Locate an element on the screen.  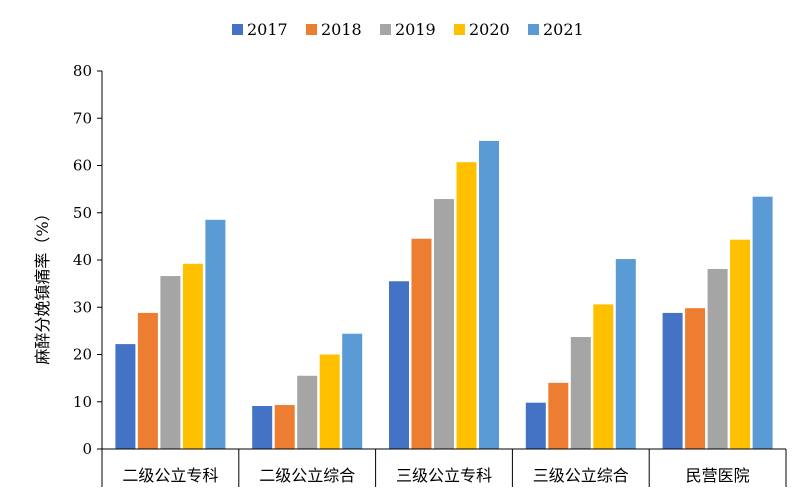
x-axis is located at coordinates (444, 467).